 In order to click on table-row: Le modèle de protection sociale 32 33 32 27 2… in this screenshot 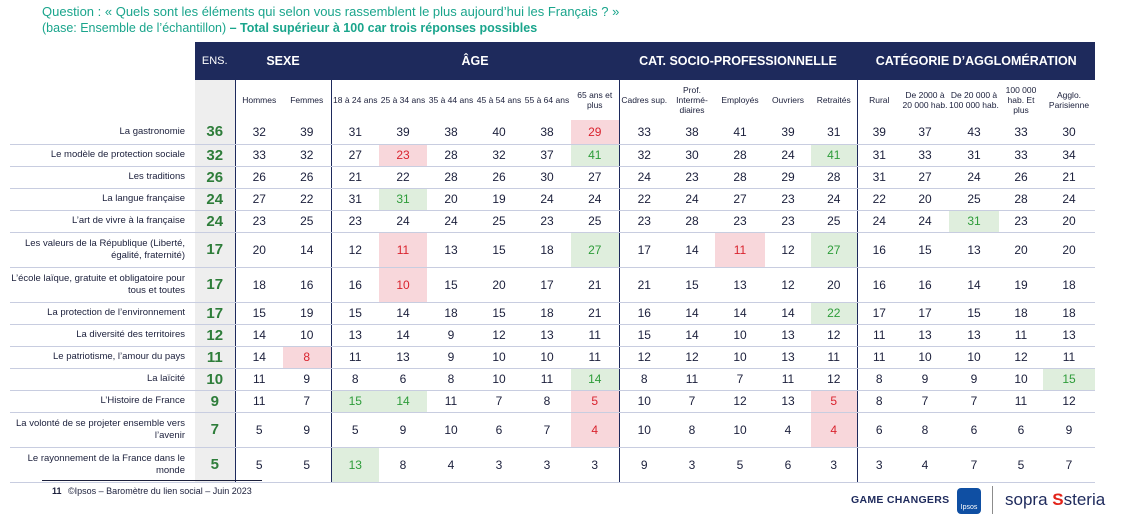, I will do `click(552, 155)`.